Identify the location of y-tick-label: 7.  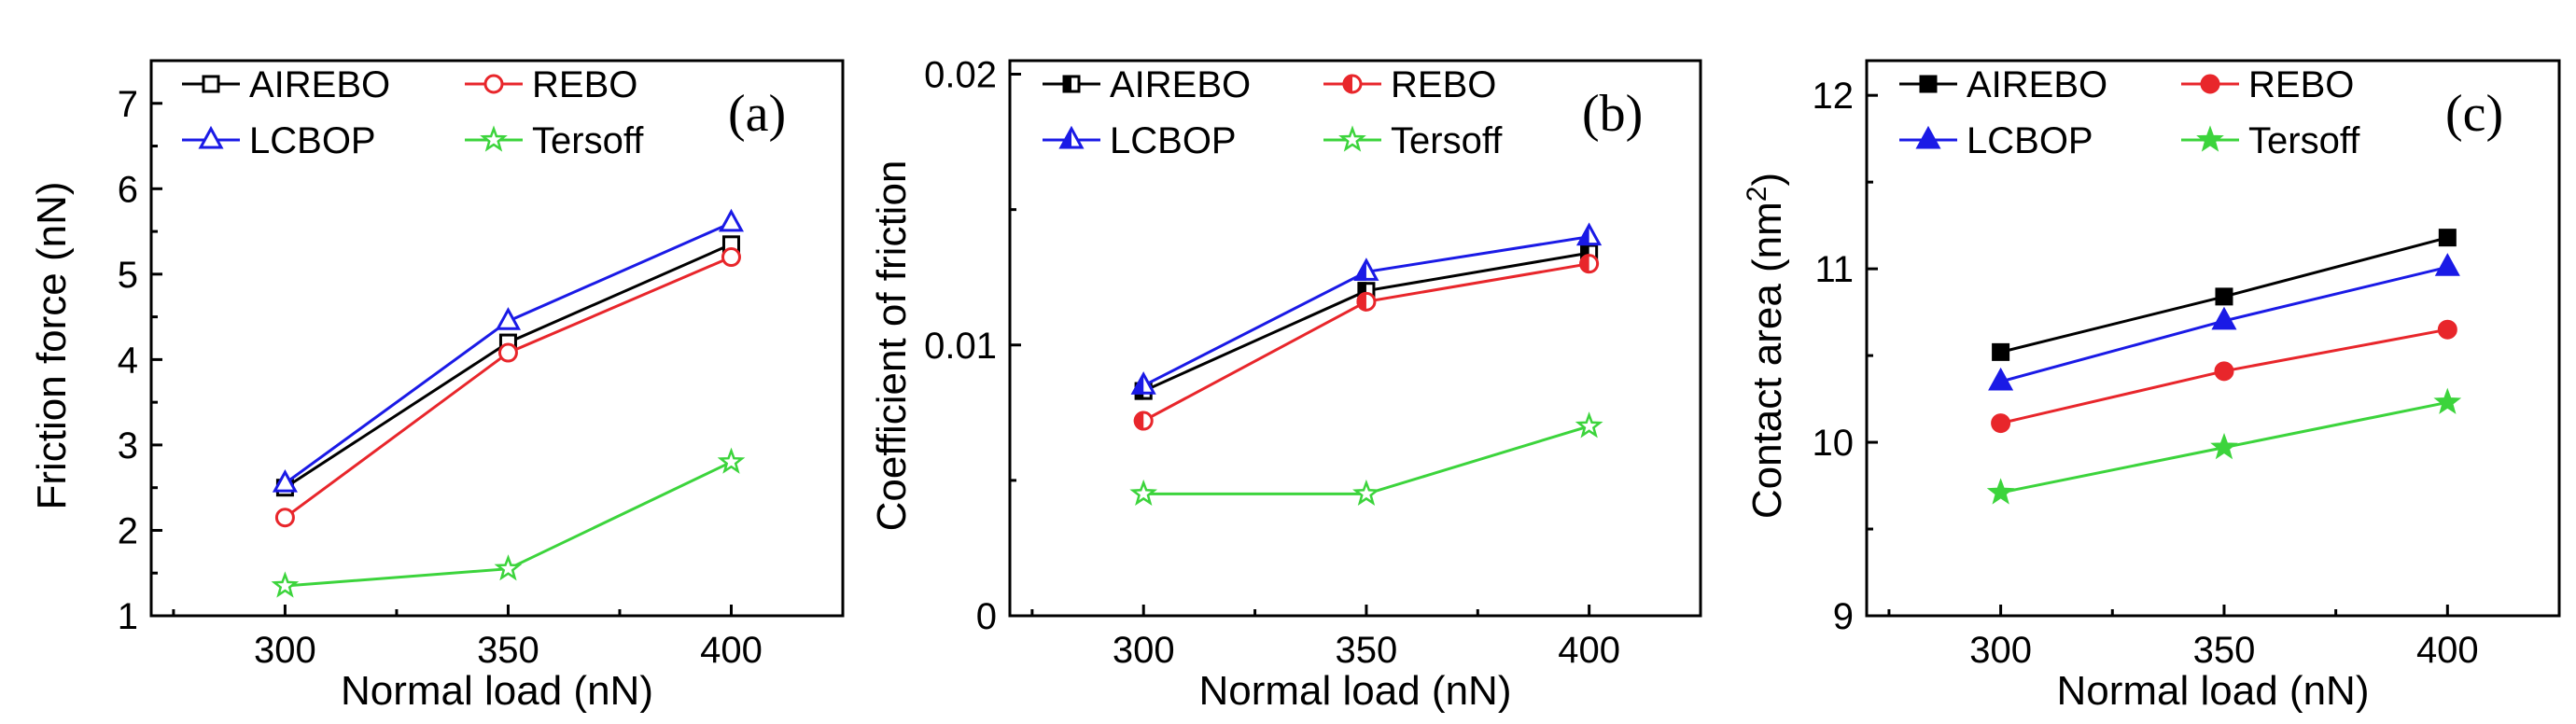
(128, 104).